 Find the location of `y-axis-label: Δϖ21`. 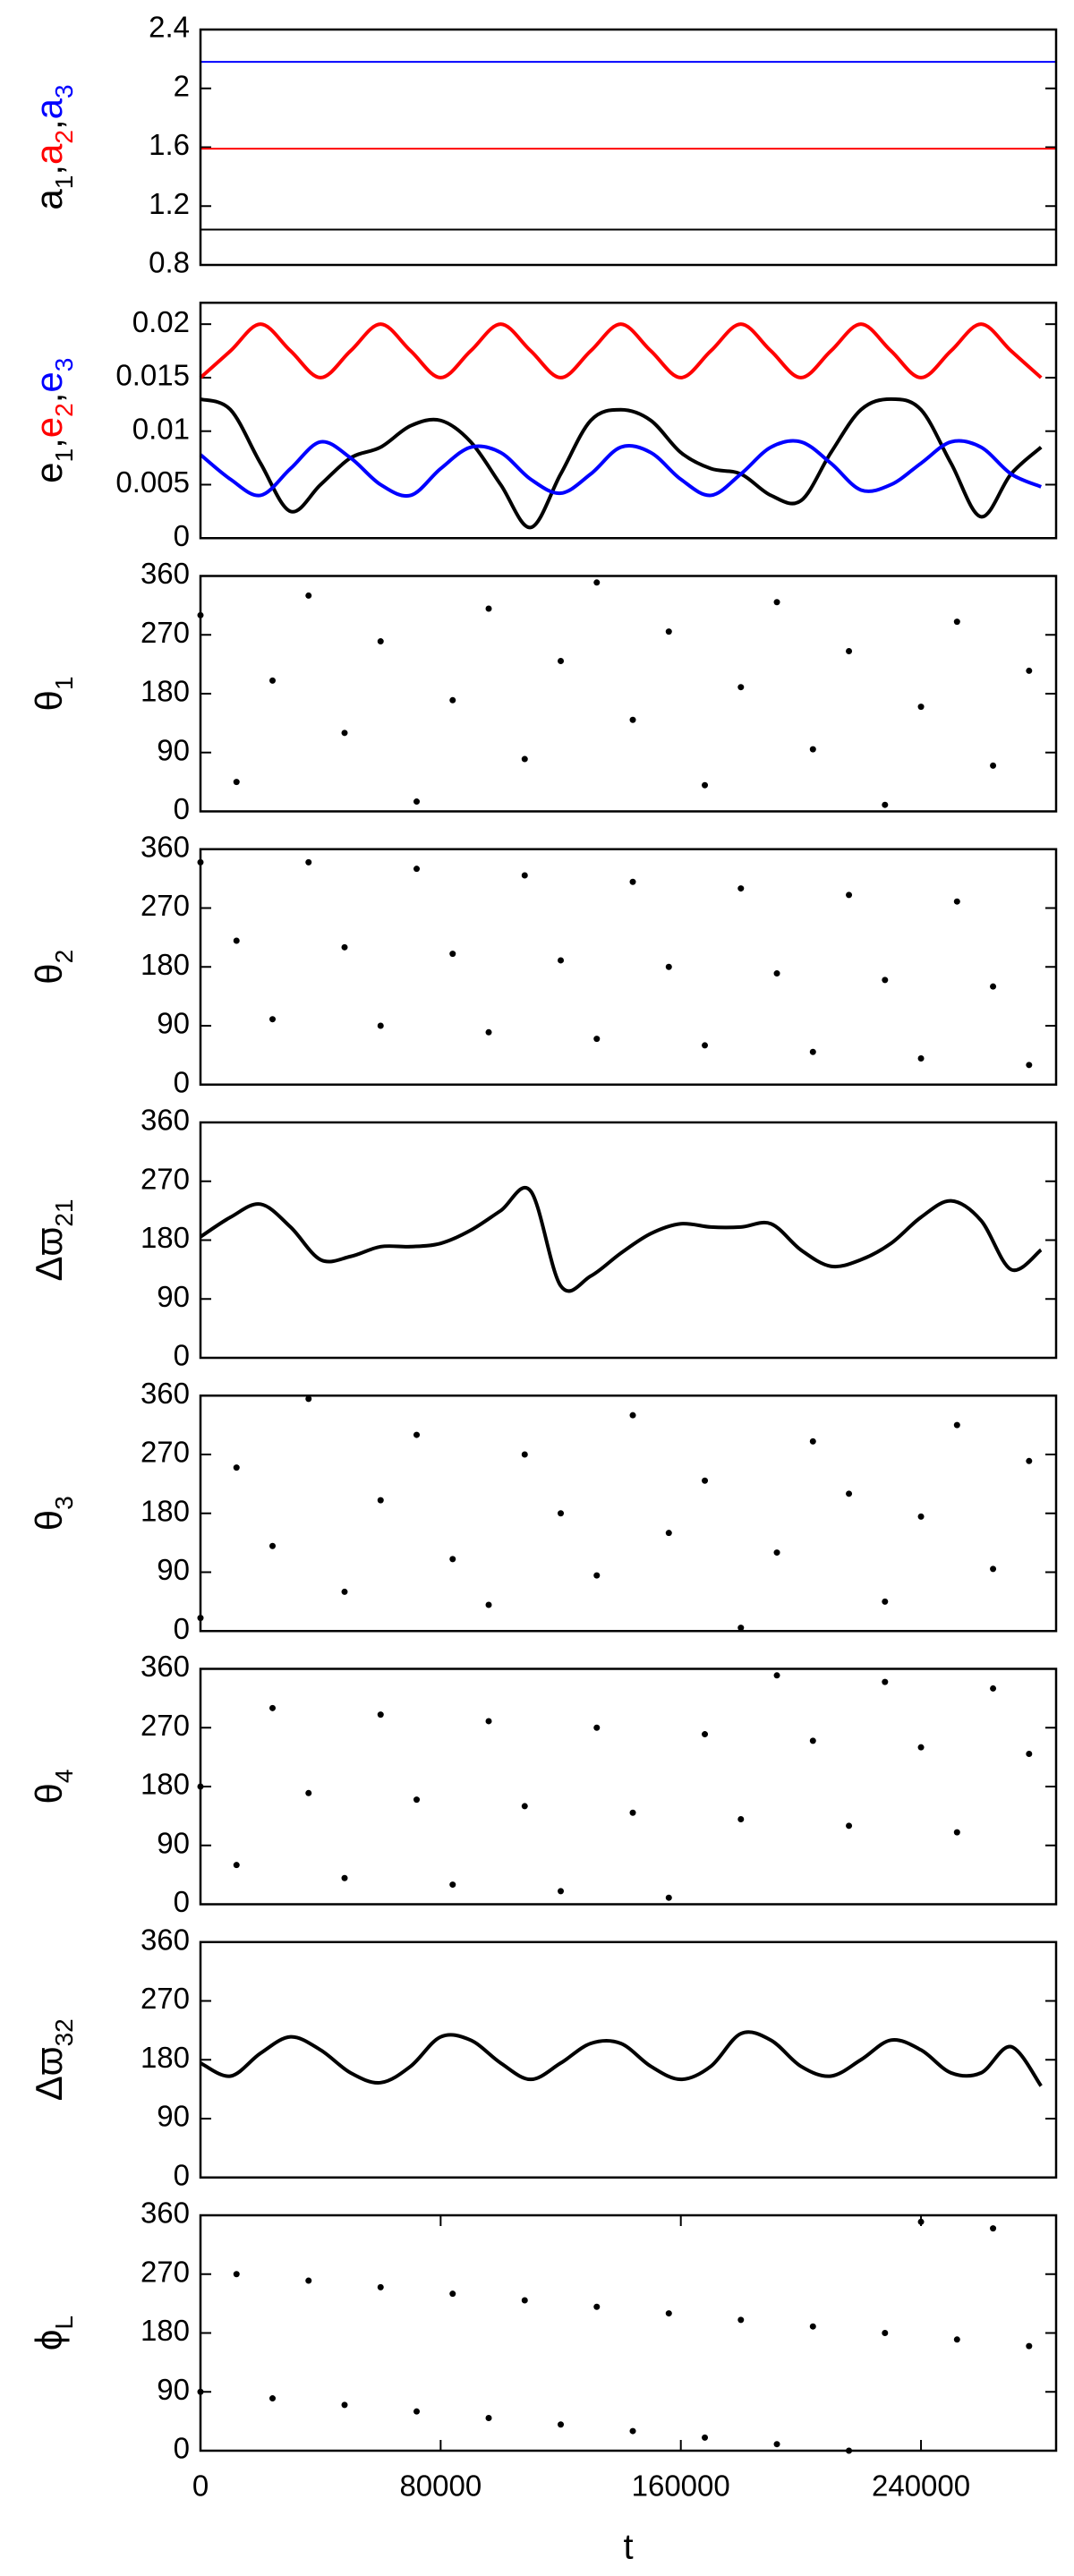

y-axis-label: Δϖ21 is located at coordinates (53, 1239).